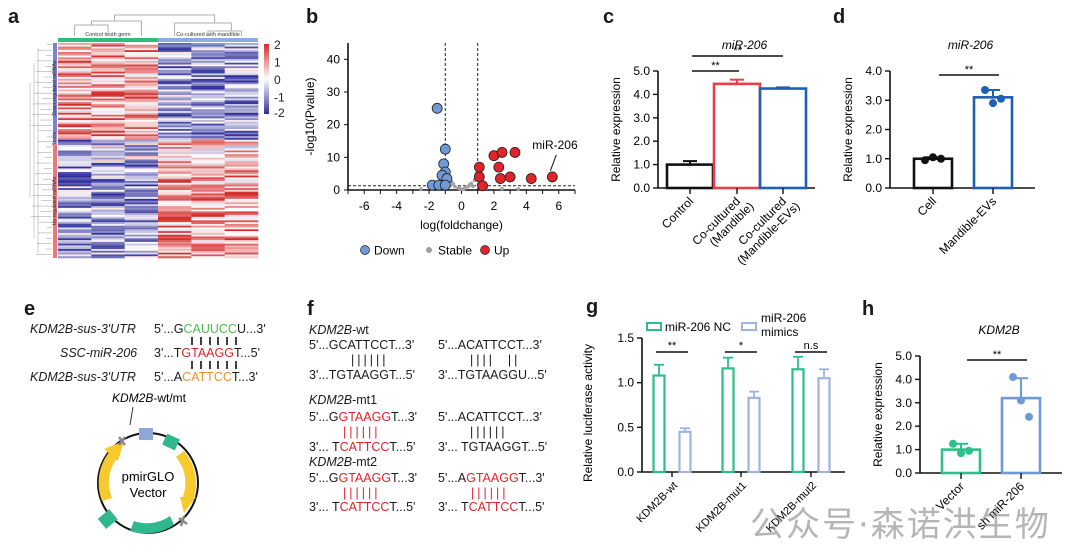  I want to click on seq-post: T...5', so click(402, 447).